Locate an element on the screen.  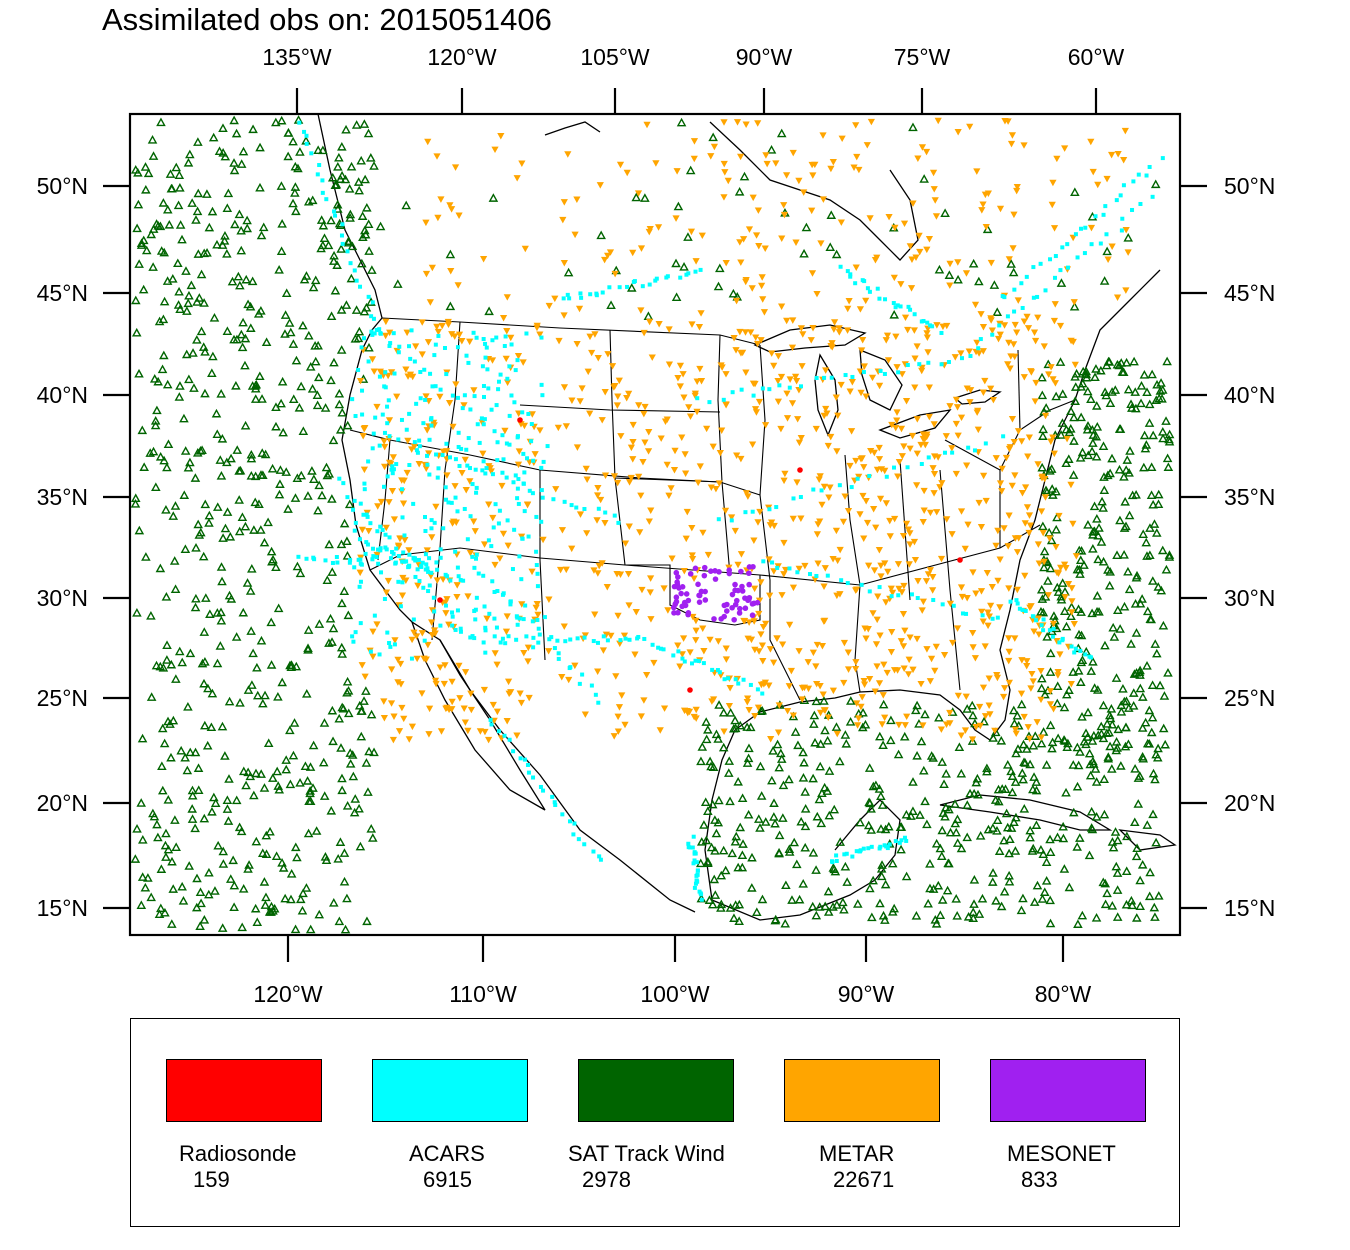
left-lat-label: 15°N is located at coordinates (62, 908).